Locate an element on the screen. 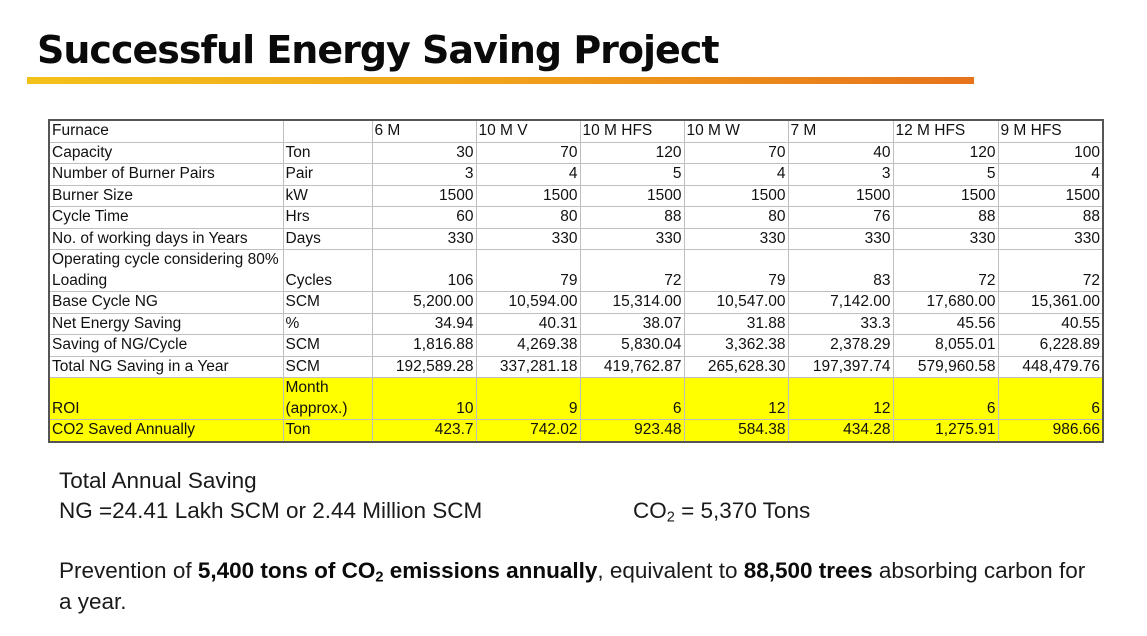  table-cell: 6,228.89 is located at coordinates (1050, 345).